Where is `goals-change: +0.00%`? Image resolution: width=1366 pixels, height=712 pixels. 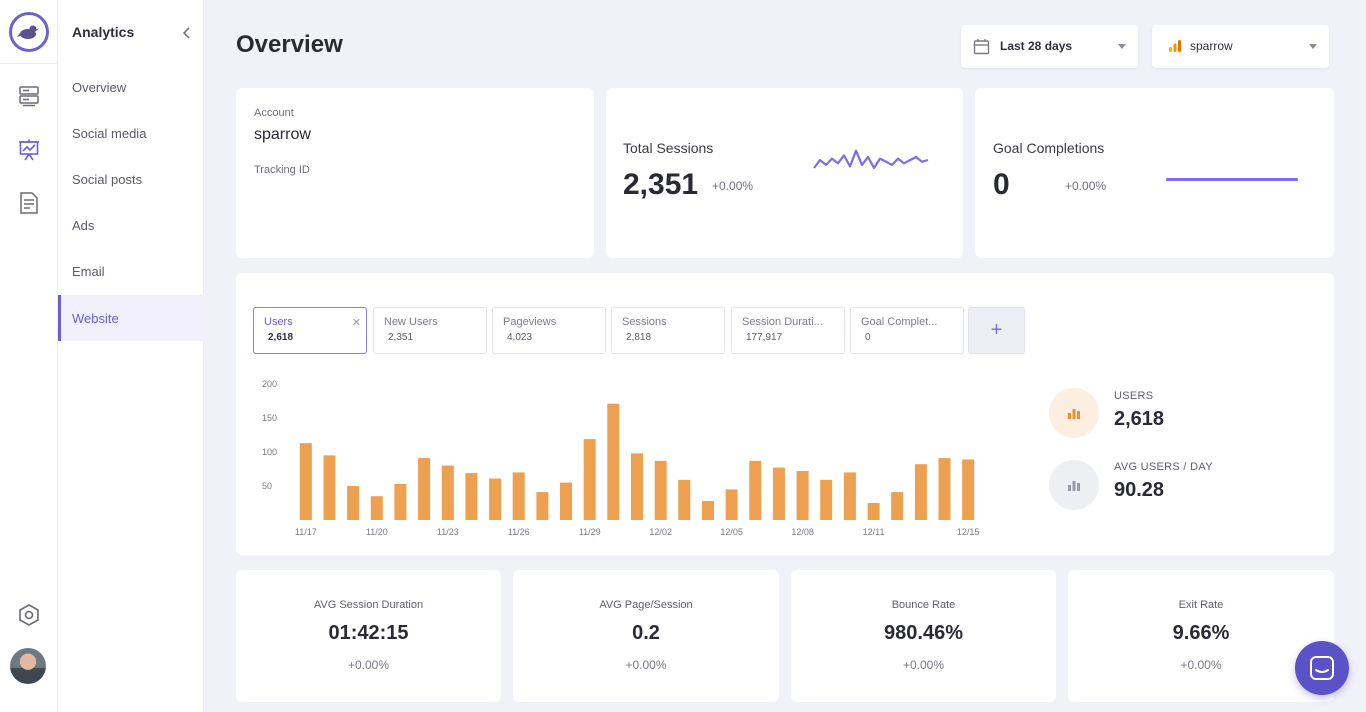 goals-change: +0.00% is located at coordinates (1086, 186).